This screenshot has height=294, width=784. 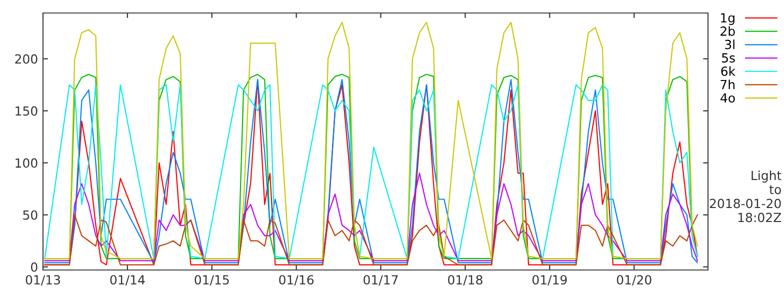 I want to click on legend-label: 7h, so click(x=727, y=85).